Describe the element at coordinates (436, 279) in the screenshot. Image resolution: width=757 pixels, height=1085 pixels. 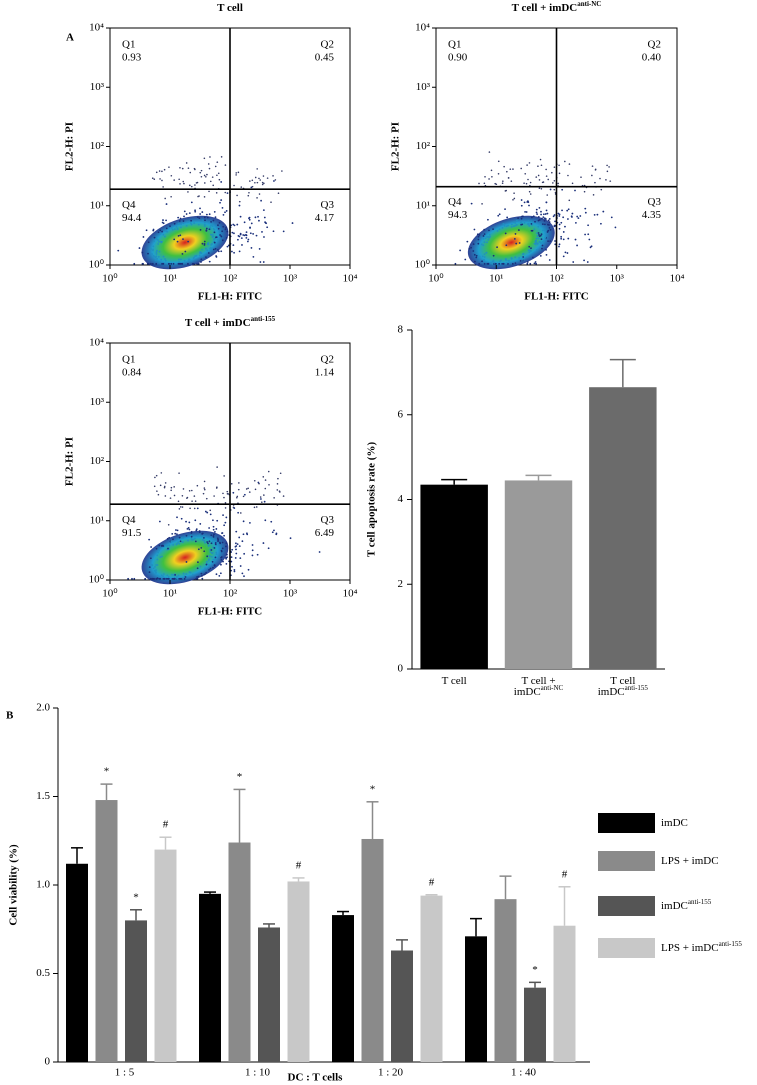
I see `x-tick-label: 10⁰` at that location.